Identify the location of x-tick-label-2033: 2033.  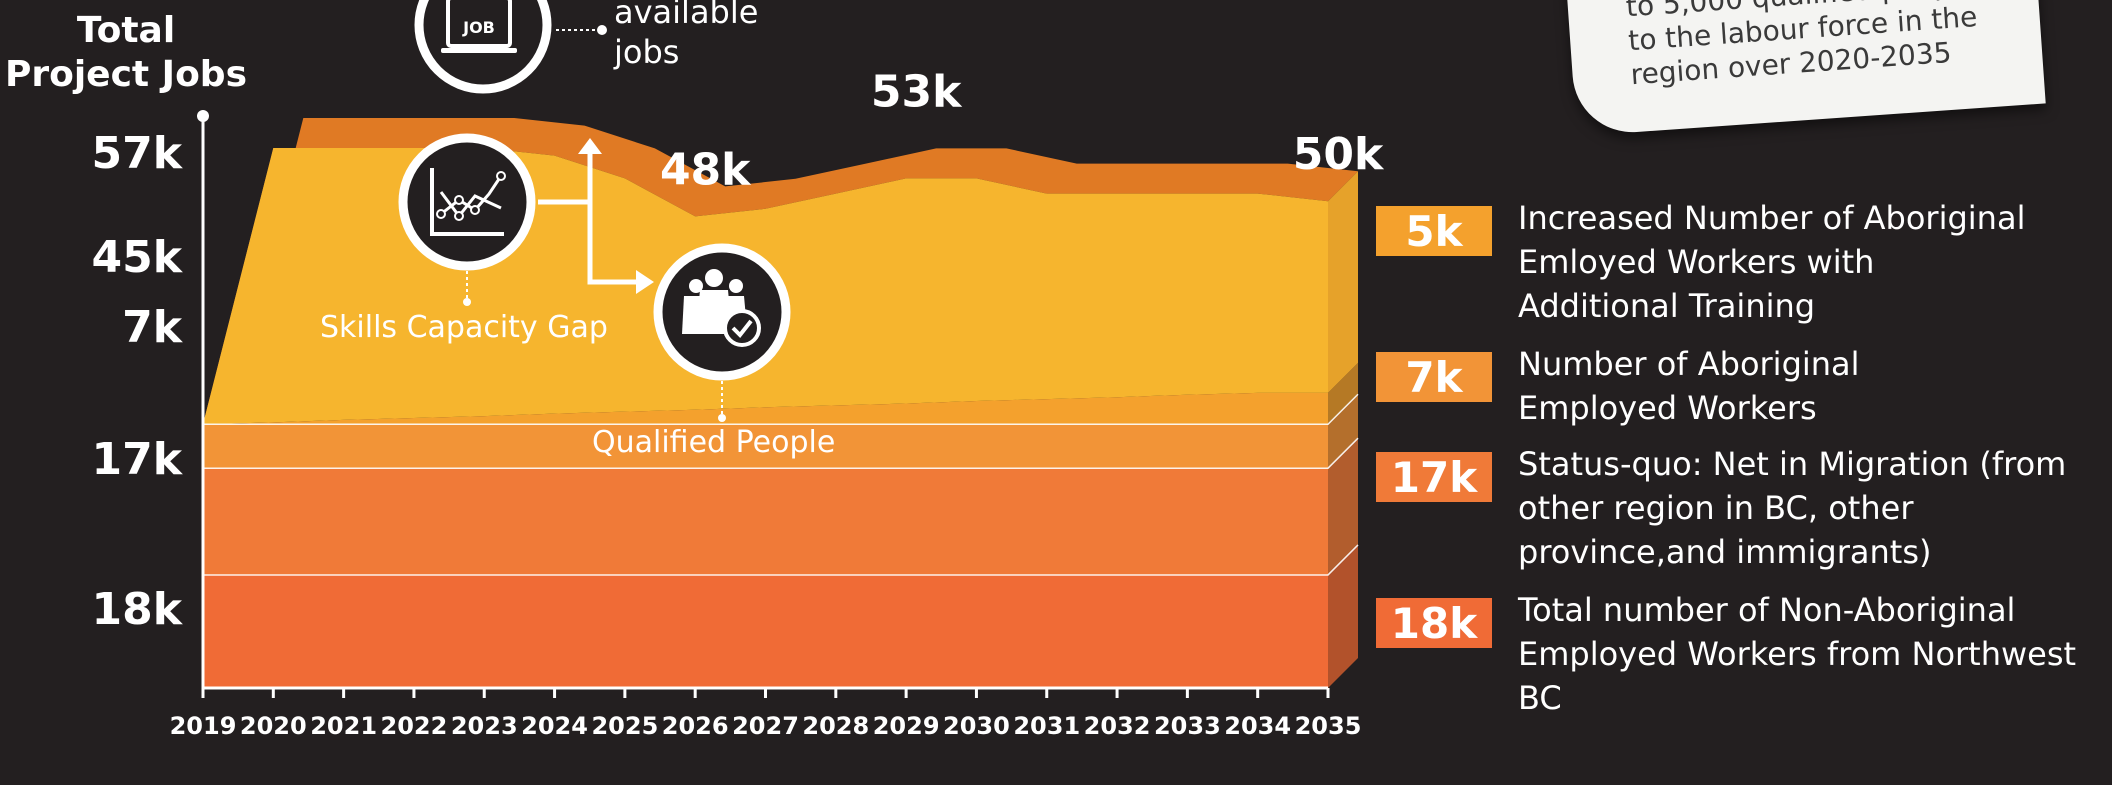
(1187, 726).